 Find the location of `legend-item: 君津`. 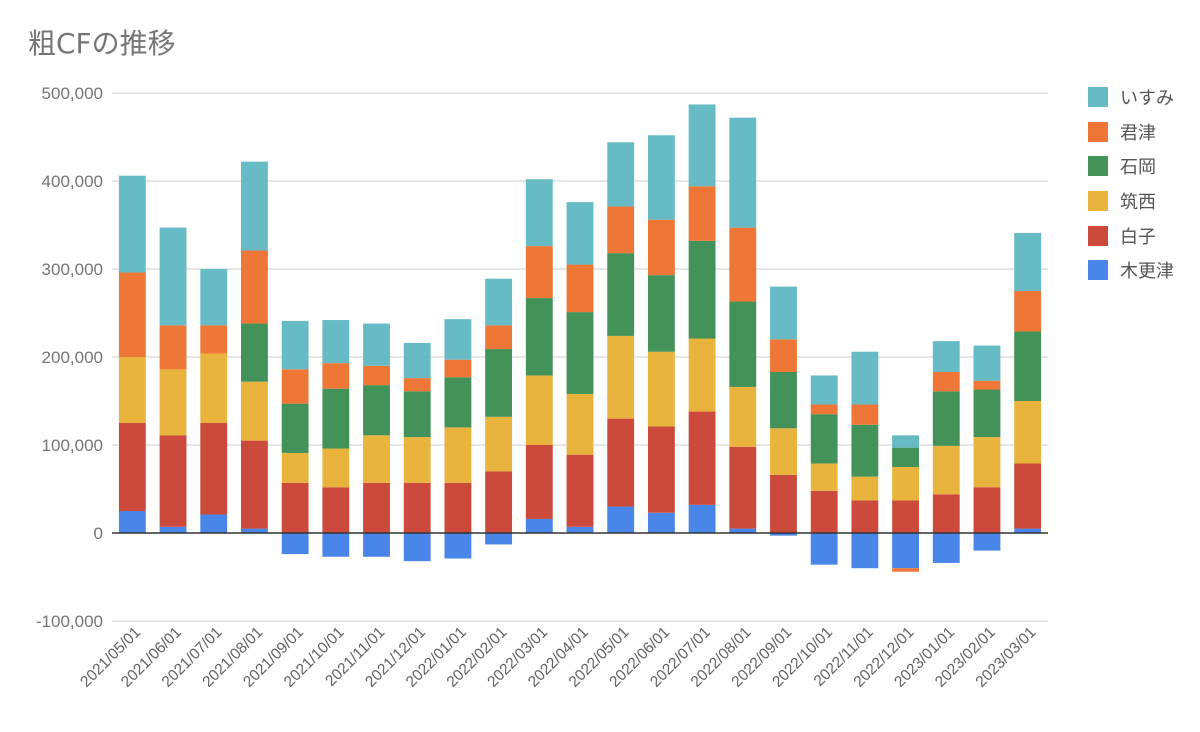

legend-item: 君津 is located at coordinates (1131, 132).